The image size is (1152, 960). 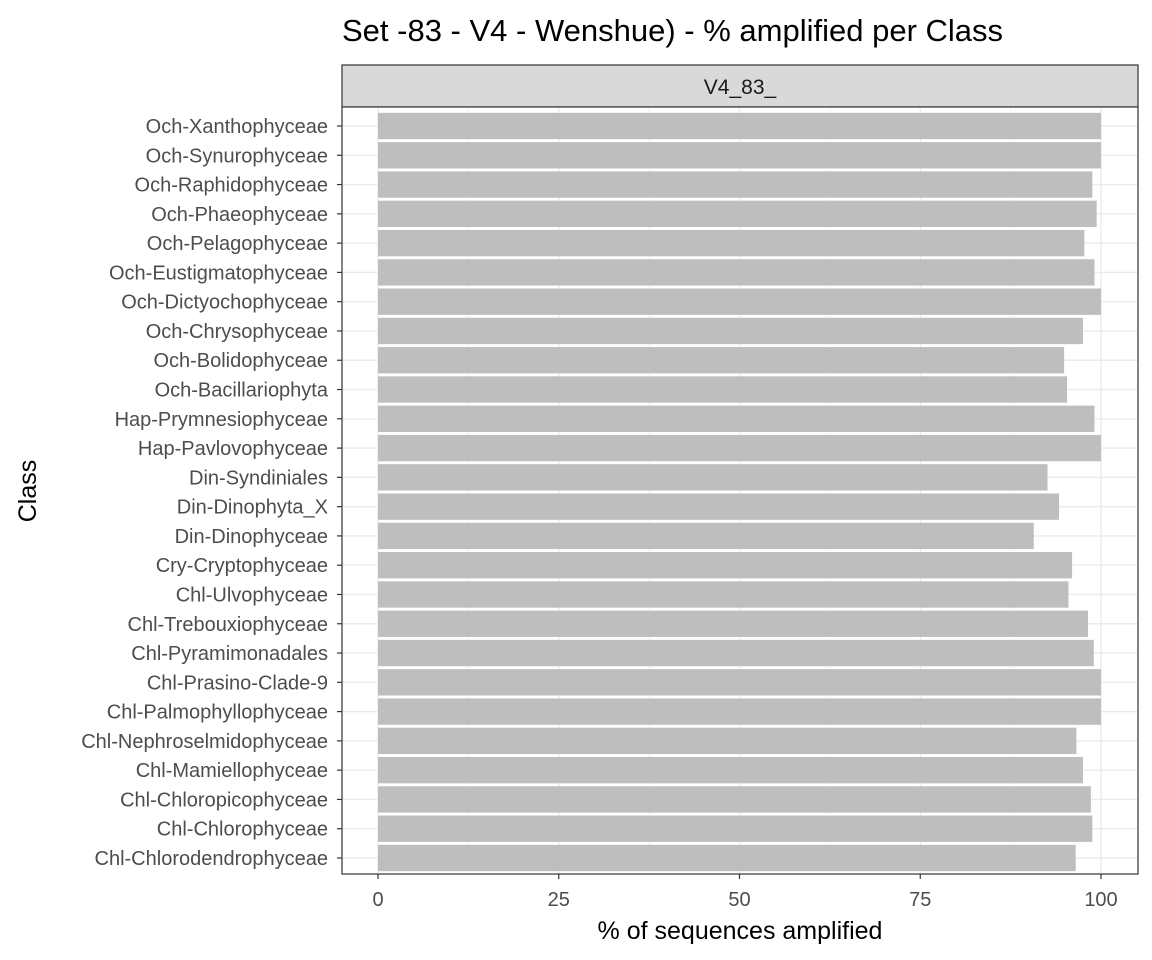 What do you see at coordinates (240, 361) in the screenshot?
I see `y-tick-label: Och-Bolidophyceae` at bounding box center [240, 361].